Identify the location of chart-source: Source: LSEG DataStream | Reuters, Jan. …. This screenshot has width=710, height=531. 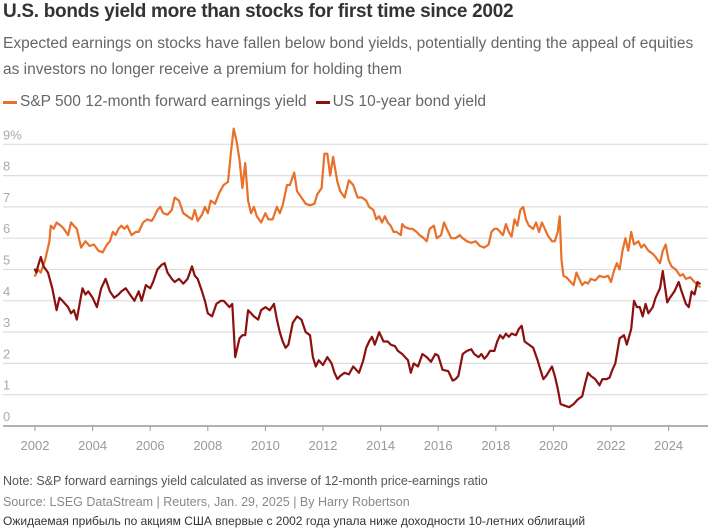
(206, 502).